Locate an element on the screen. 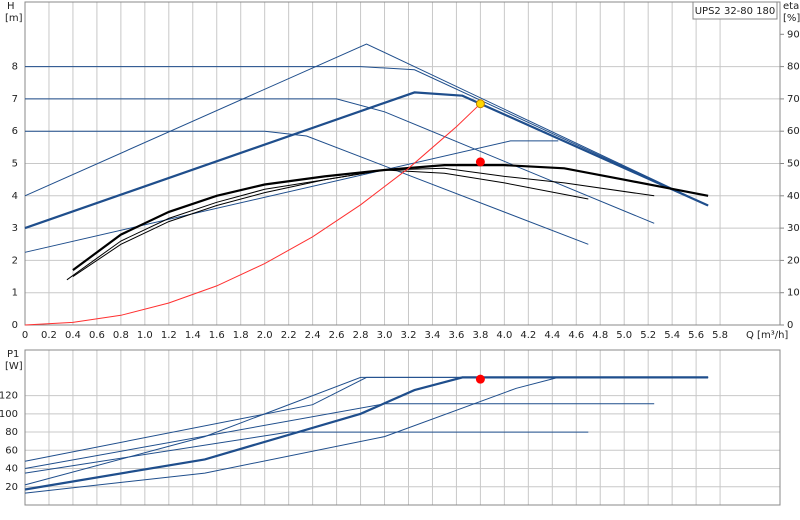 Image resolution: width=800 pixels, height=520 pixels. x-tick-label: 5.4 is located at coordinates (672, 335).